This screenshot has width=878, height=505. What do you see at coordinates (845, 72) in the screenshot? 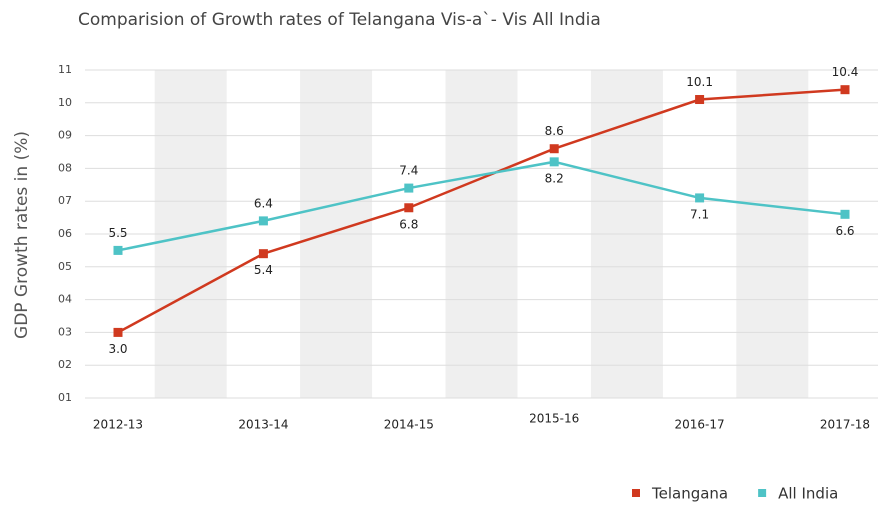
I see `data-label: 10.4` at bounding box center [845, 72].